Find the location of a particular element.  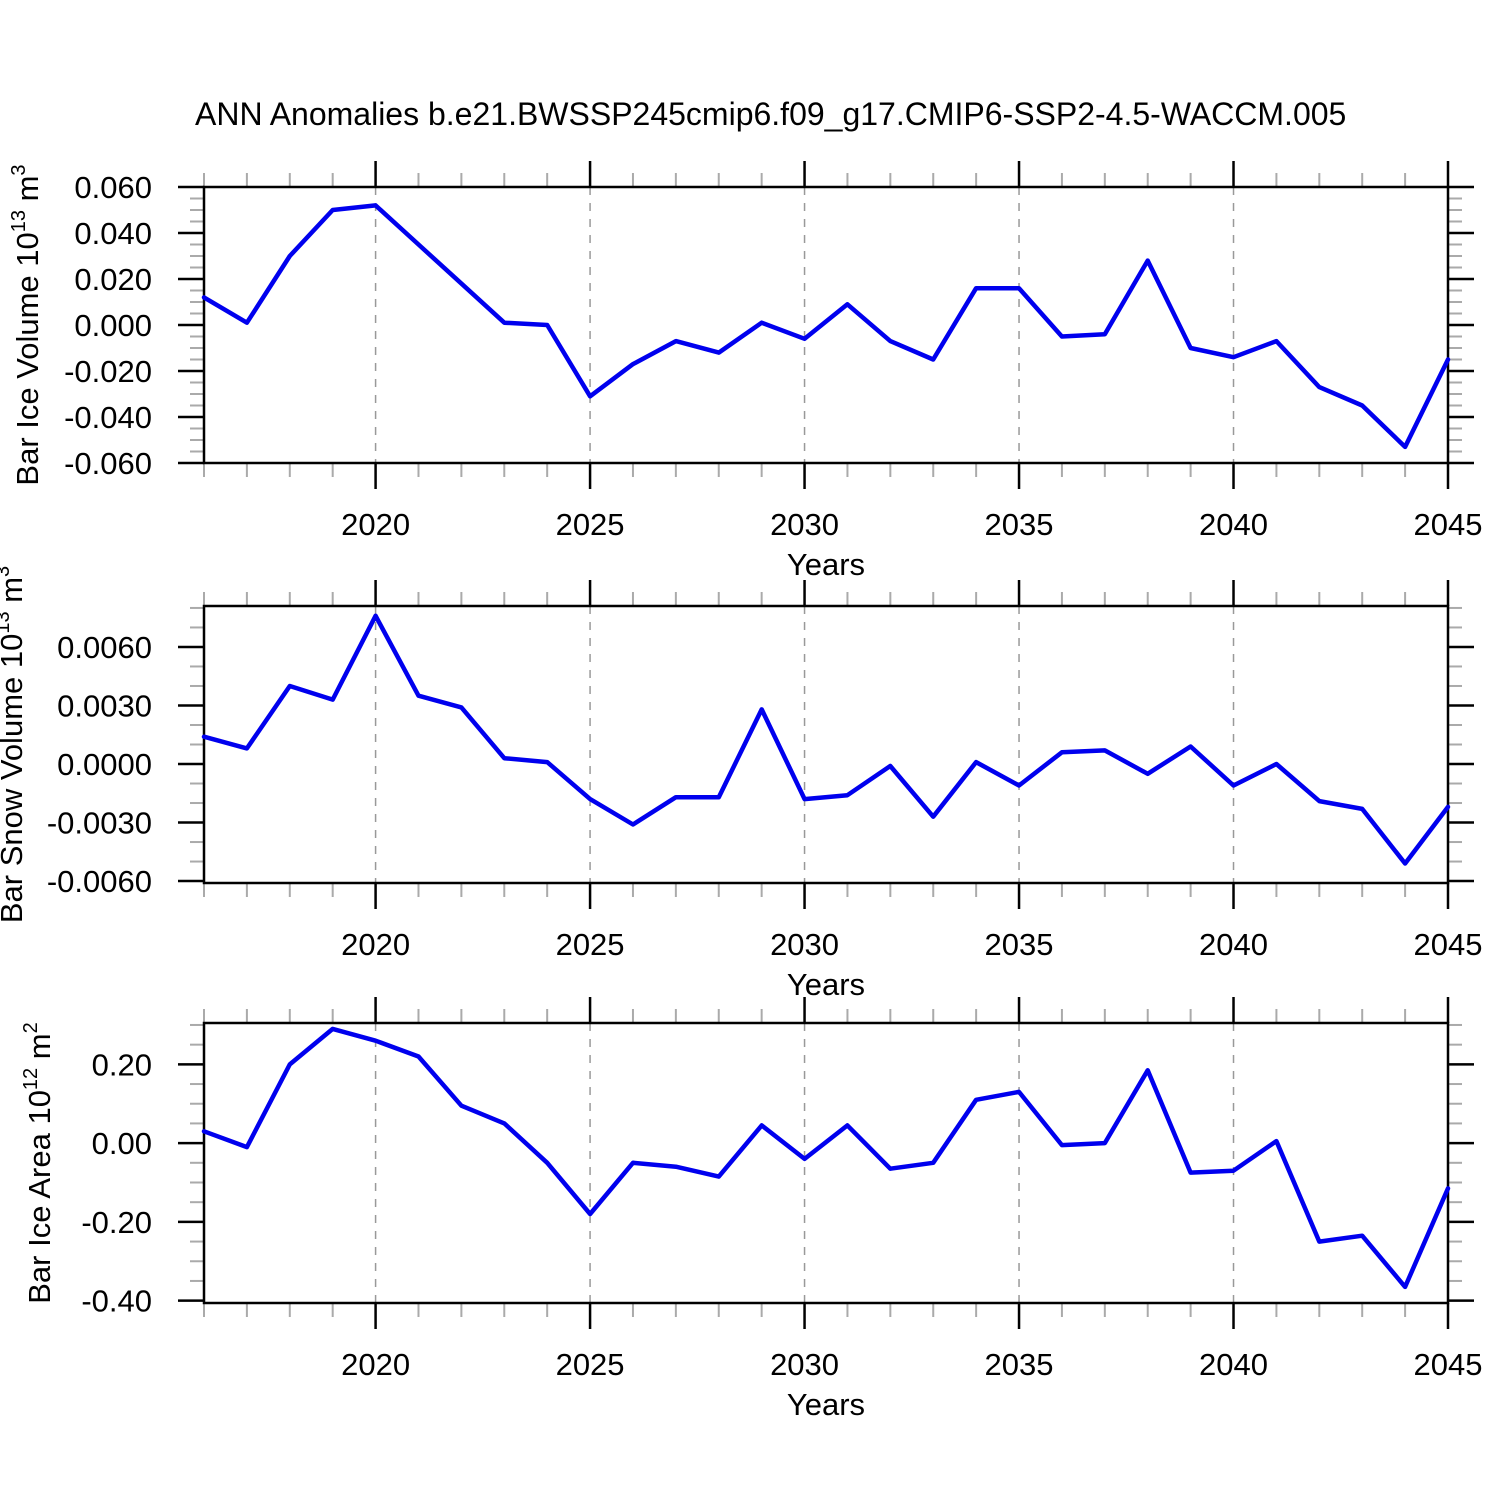

axis-title-y: Bar Ice Volume 1013 m3 is located at coordinates (26, 324).